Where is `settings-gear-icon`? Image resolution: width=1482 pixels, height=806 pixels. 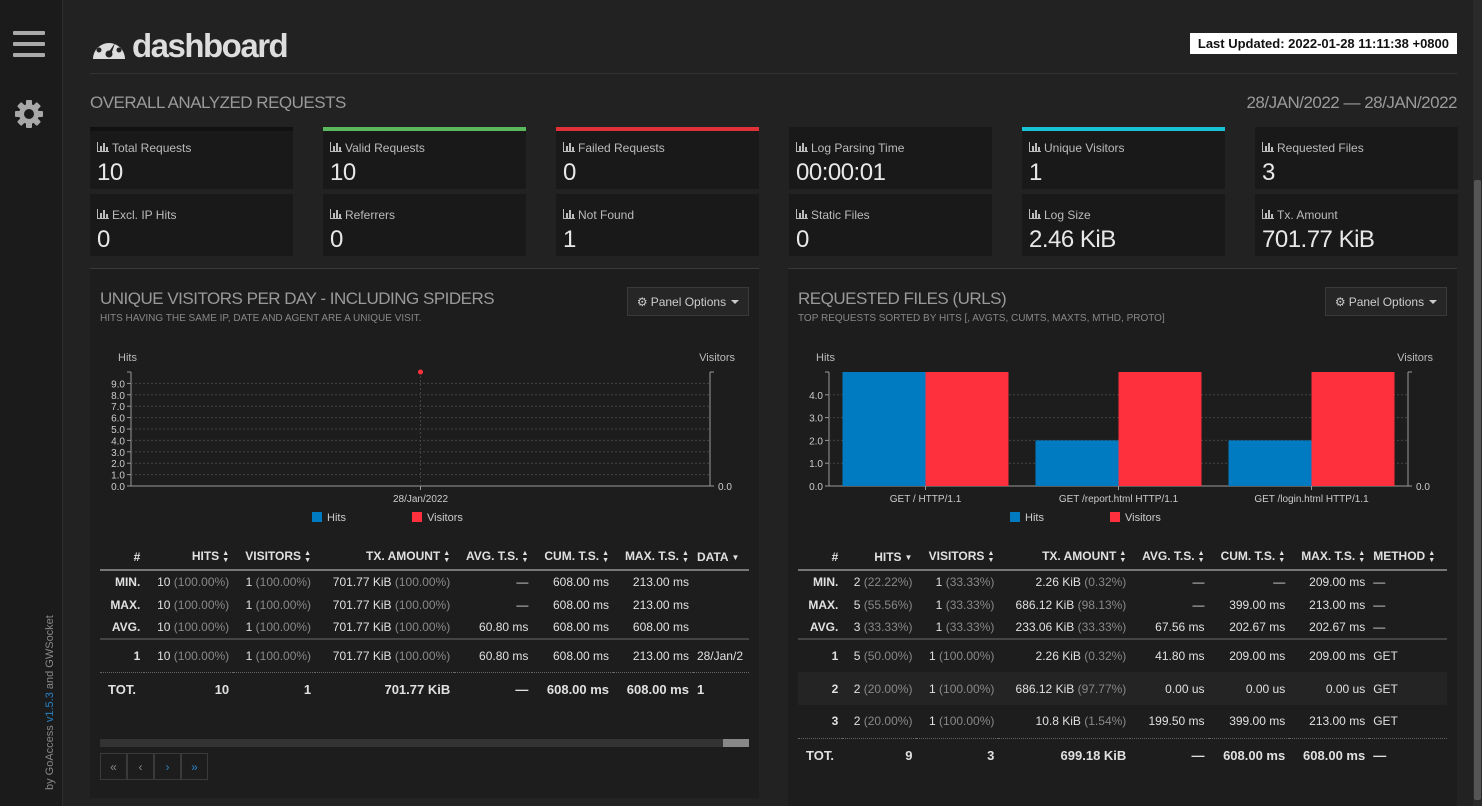
settings-gear-icon is located at coordinates (29, 114).